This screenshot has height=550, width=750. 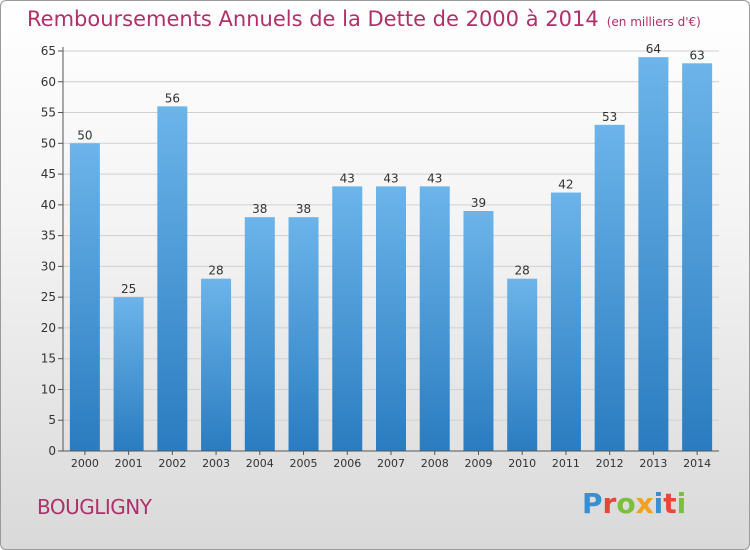 What do you see at coordinates (216, 463) in the screenshot?
I see `x-tick-label: 2003` at bounding box center [216, 463].